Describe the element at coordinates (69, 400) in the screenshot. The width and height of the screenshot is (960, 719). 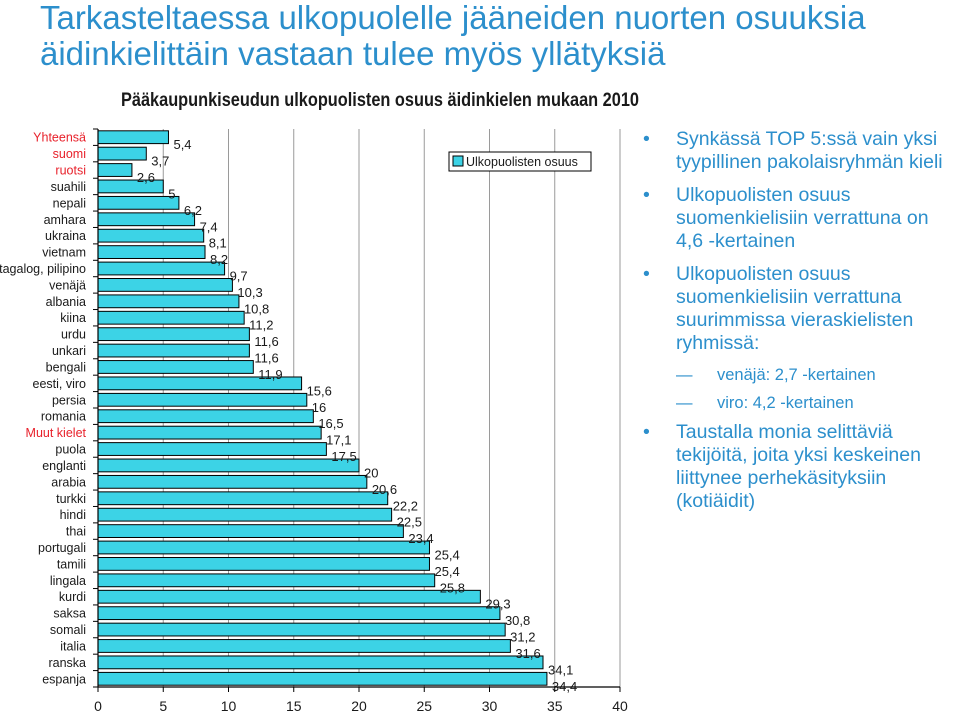
I see `category-label: persia` at that location.